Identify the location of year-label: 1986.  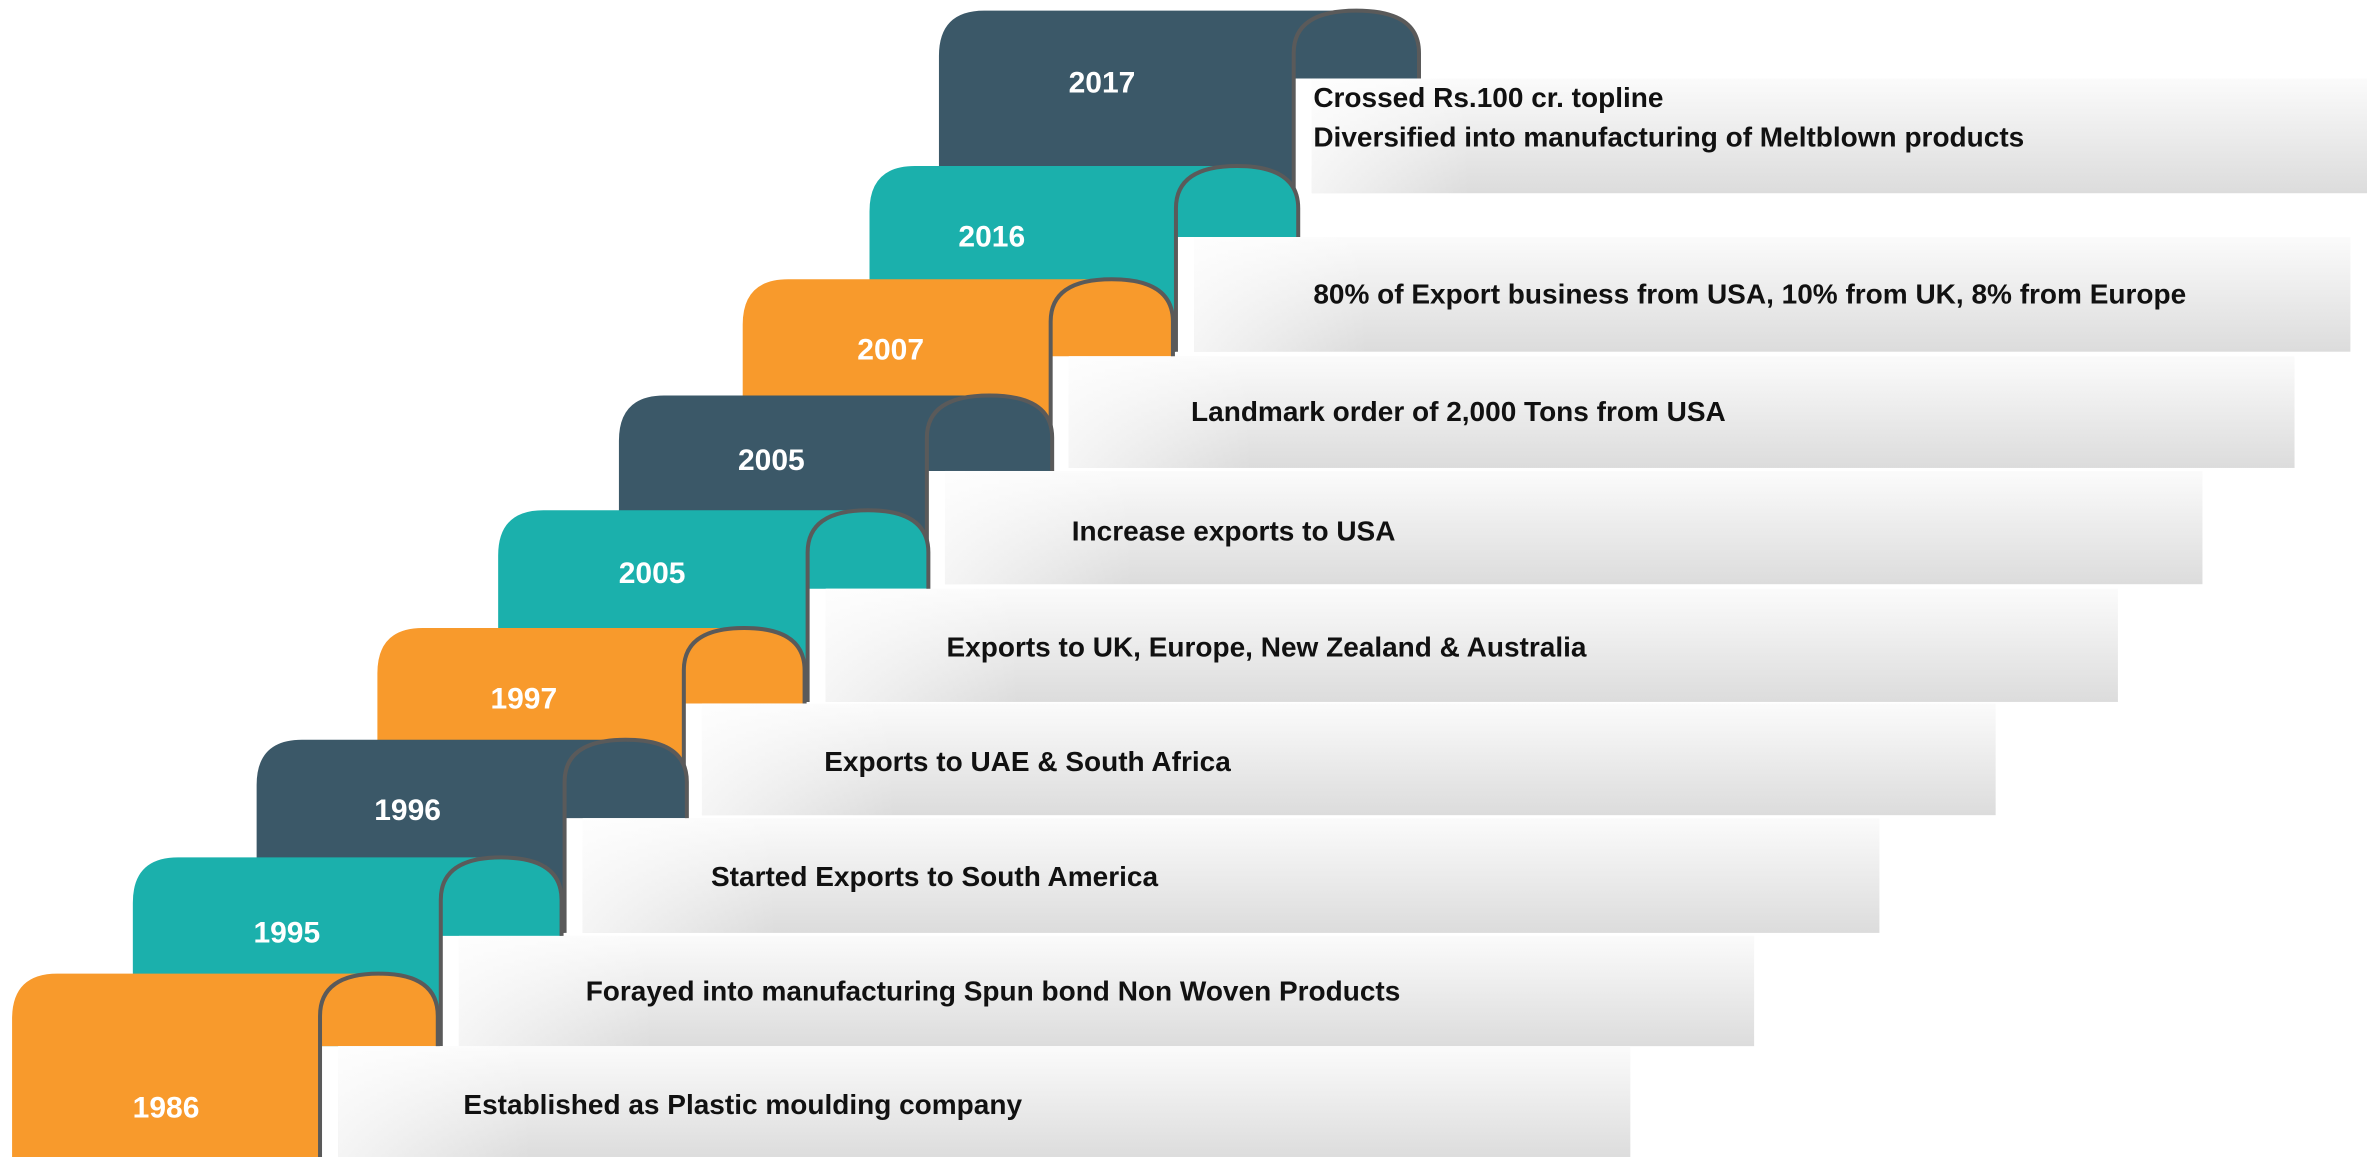
(166, 1107).